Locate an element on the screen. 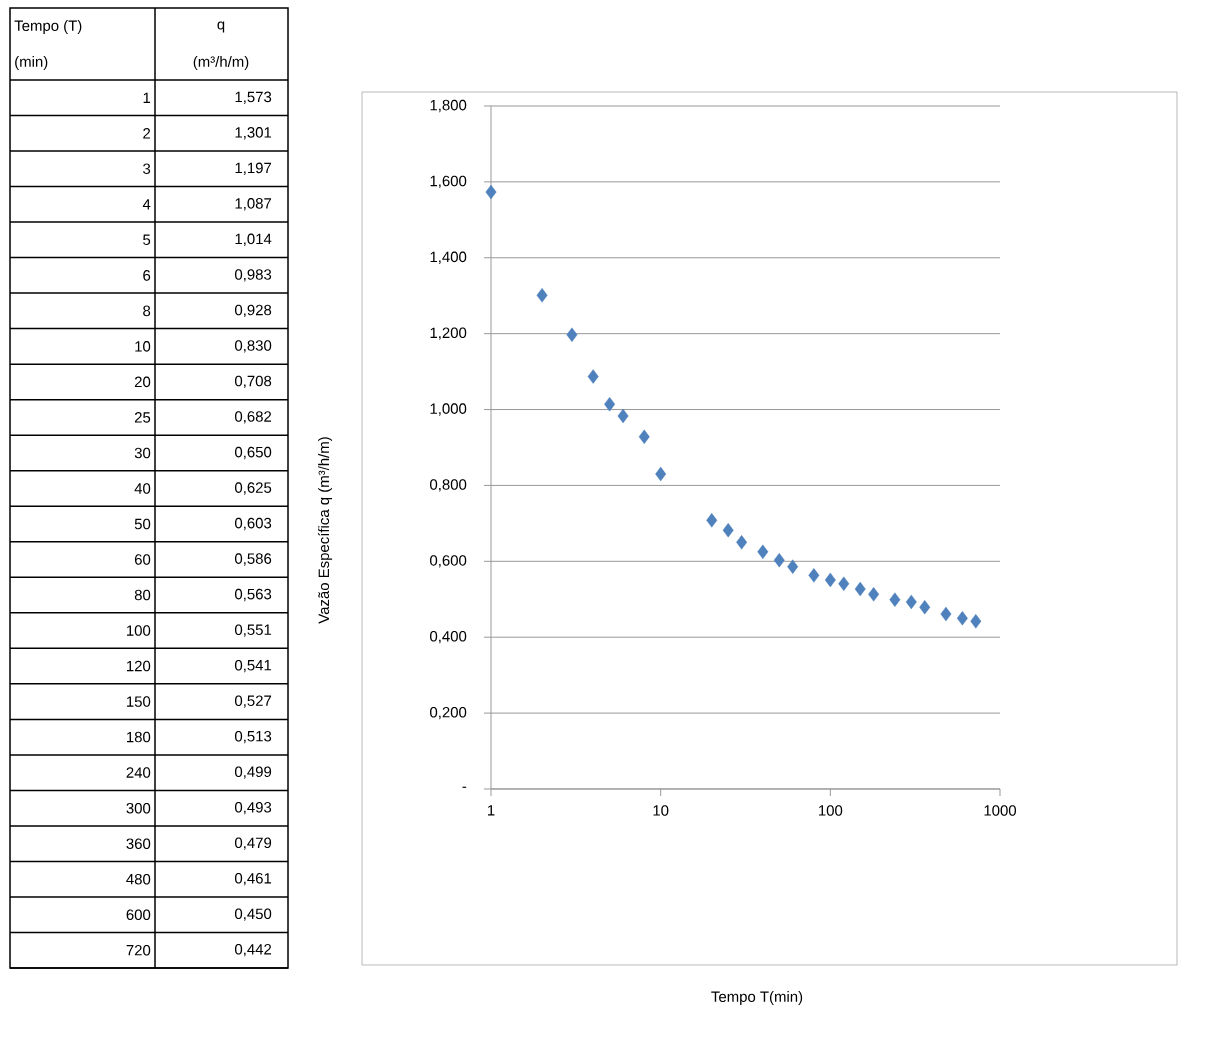 The width and height of the screenshot is (1211, 1037). text: 0,541 is located at coordinates (253, 666).